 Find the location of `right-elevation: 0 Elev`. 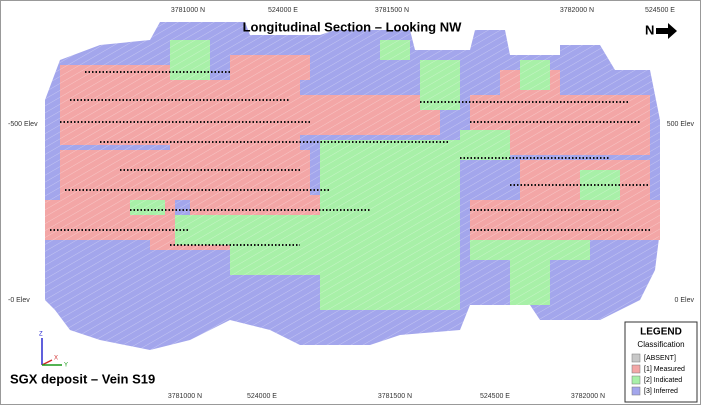

right-elevation: 0 Elev is located at coordinates (685, 300).